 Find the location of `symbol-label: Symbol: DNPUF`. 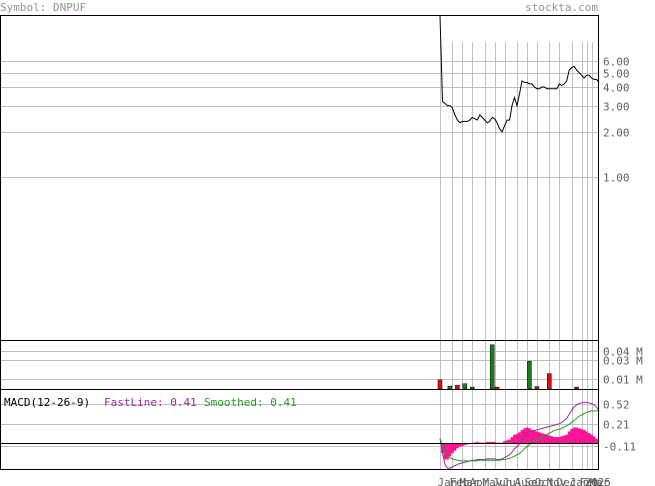

symbol-label: Symbol: DNPUF is located at coordinates (43, 7).